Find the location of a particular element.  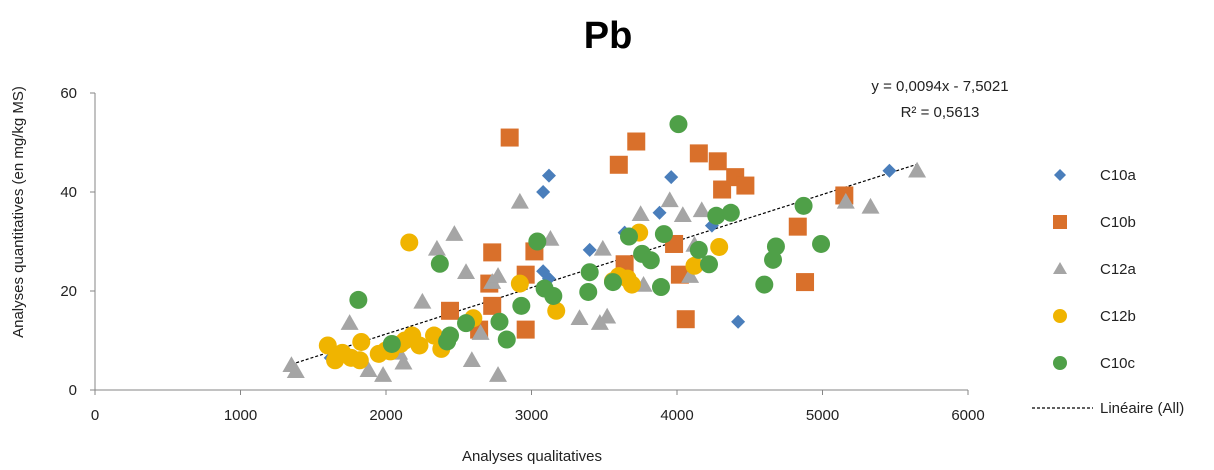

x-tick-label: 3000 is located at coordinates (531, 415).